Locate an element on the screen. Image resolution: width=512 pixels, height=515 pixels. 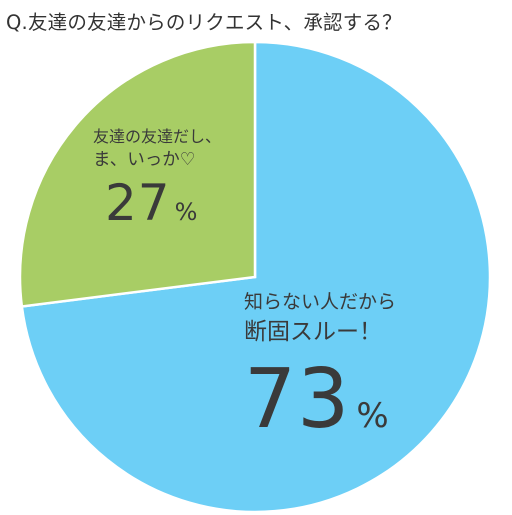
slice-label-refuse: 知らない人だから 断固スルー！ 73% is located at coordinates (320, 367).